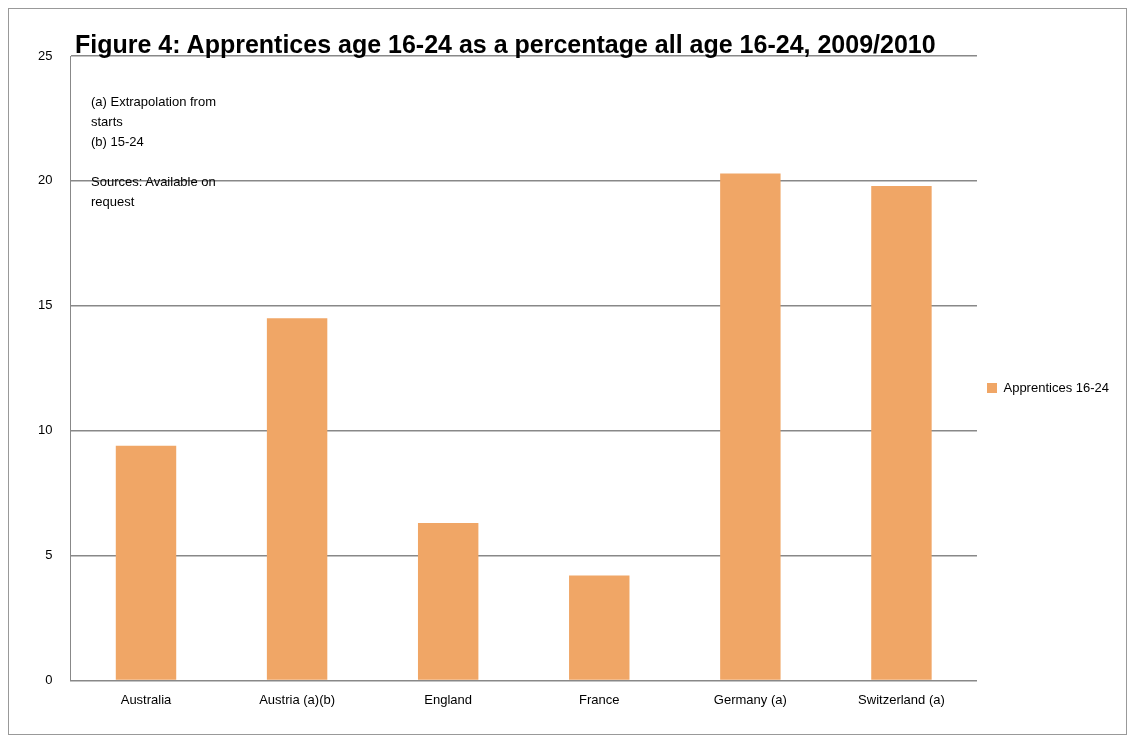  What do you see at coordinates (750, 699) in the screenshot?
I see `x-tick-label: Germany (a)` at bounding box center [750, 699].